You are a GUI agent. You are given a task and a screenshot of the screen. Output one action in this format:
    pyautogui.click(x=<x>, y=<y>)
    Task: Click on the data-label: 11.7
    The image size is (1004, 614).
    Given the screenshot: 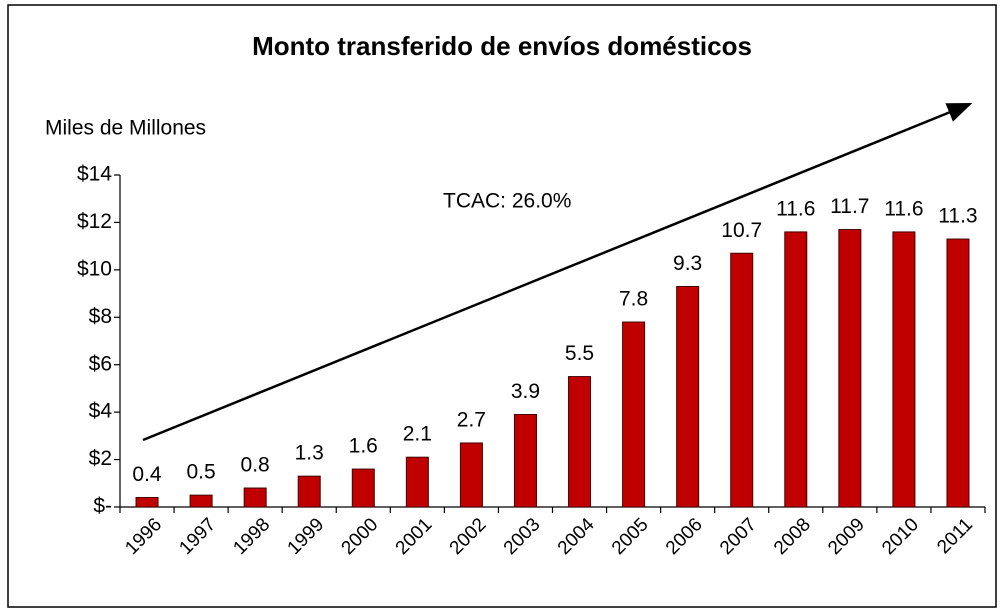 What is the action you would take?
    pyautogui.click(x=849, y=206)
    